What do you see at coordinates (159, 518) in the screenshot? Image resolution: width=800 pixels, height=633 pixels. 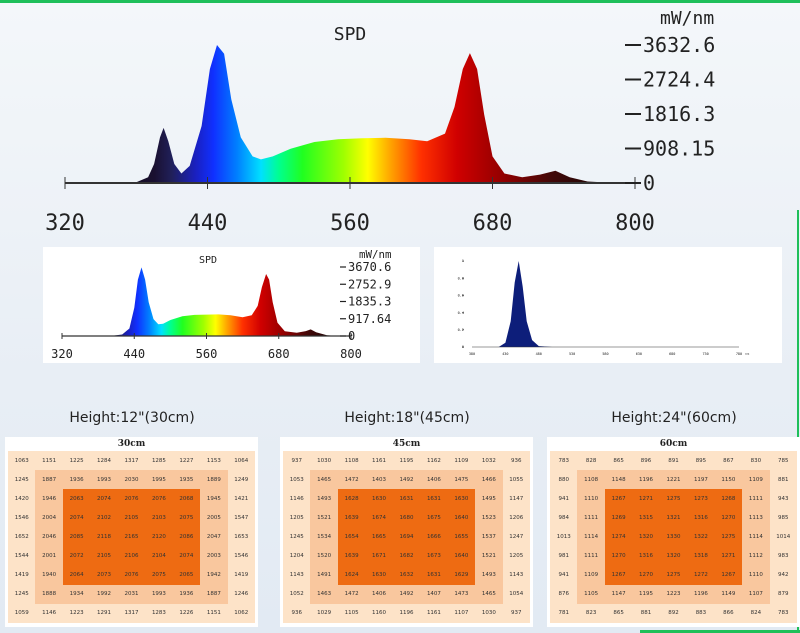 I see `ppfd-cell: 2103` at bounding box center [159, 518].